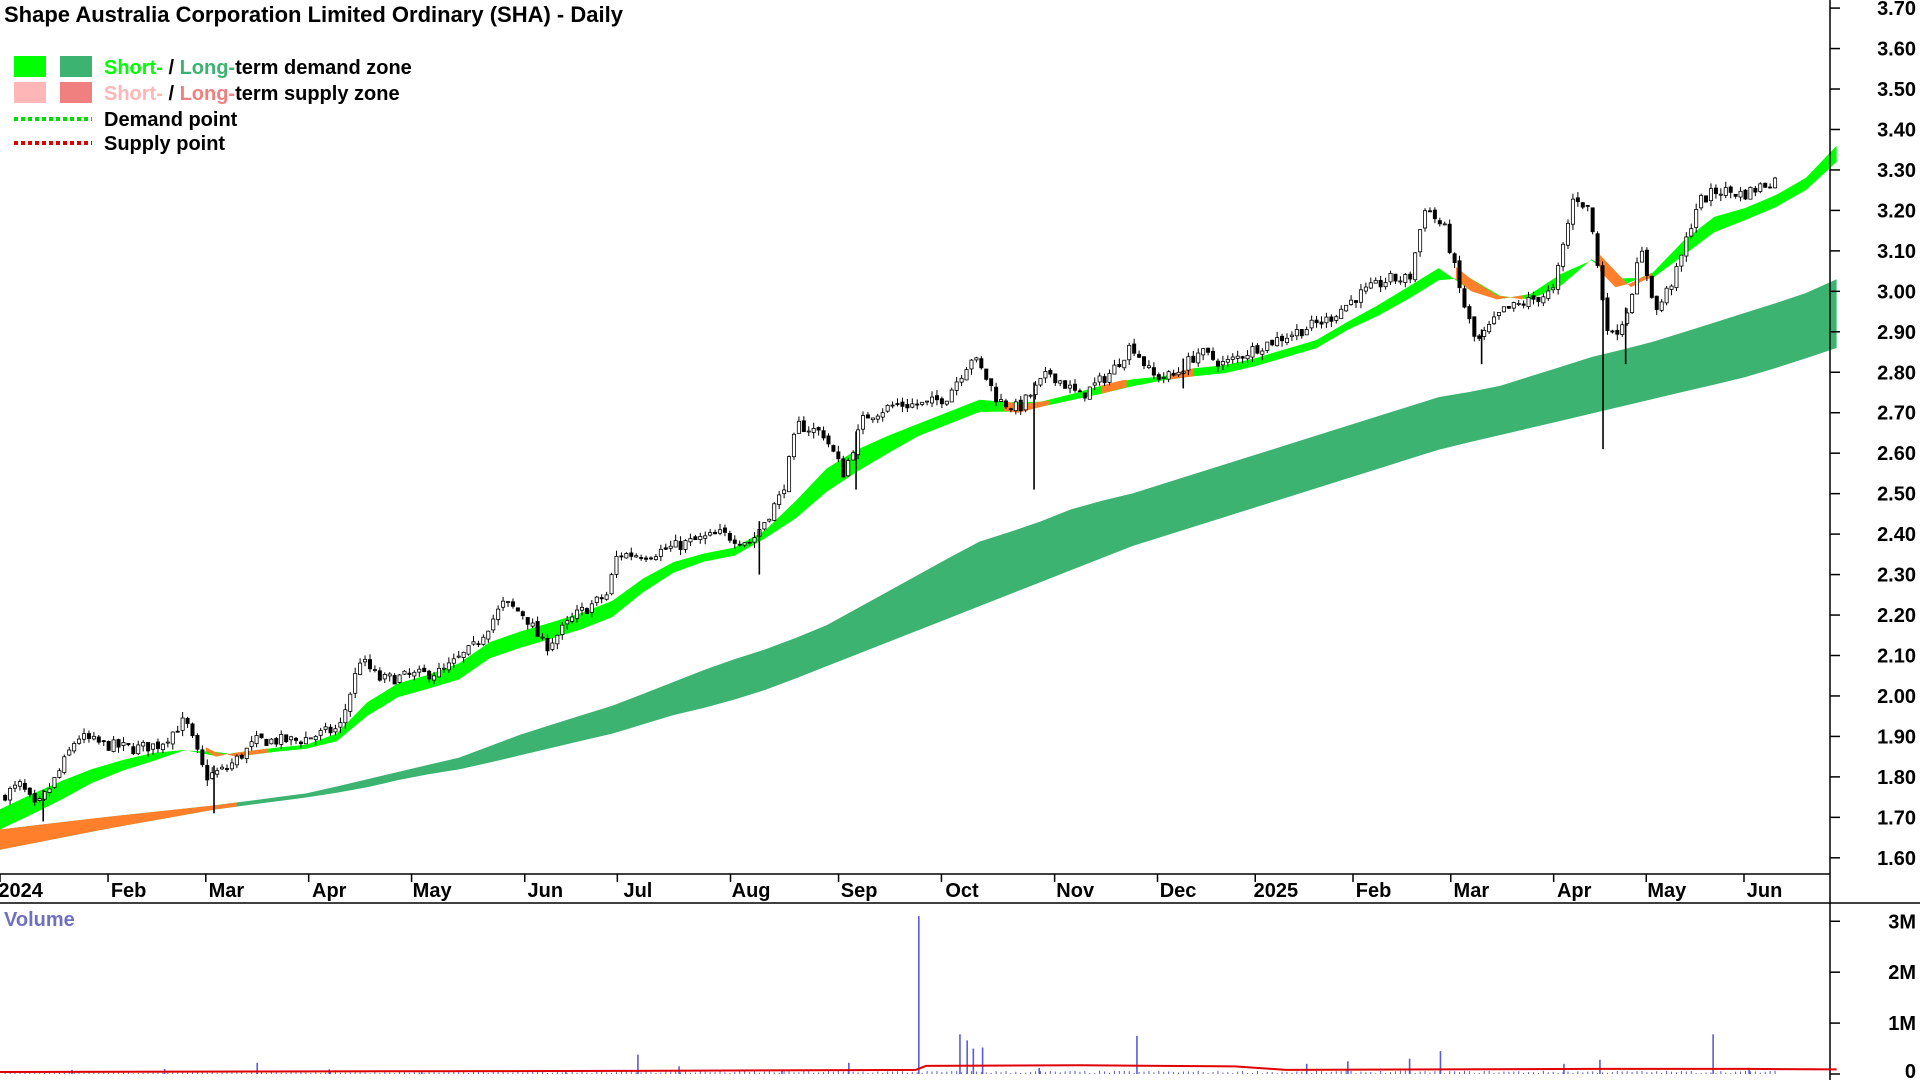 Image resolution: width=1920 pixels, height=1080 pixels. What do you see at coordinates (22, 891) in the screenshot?
I see `time-tick-label: 2024` at bounding box center [22, 891].